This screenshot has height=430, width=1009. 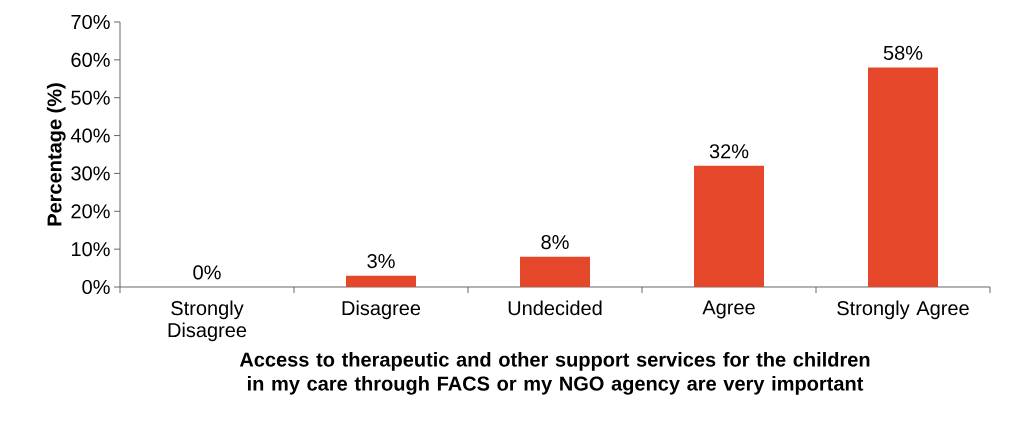 What do you see at coordinates (555, 242) in the screenshot?
I see `data-label: 8%` at bounding box center [555, 242].